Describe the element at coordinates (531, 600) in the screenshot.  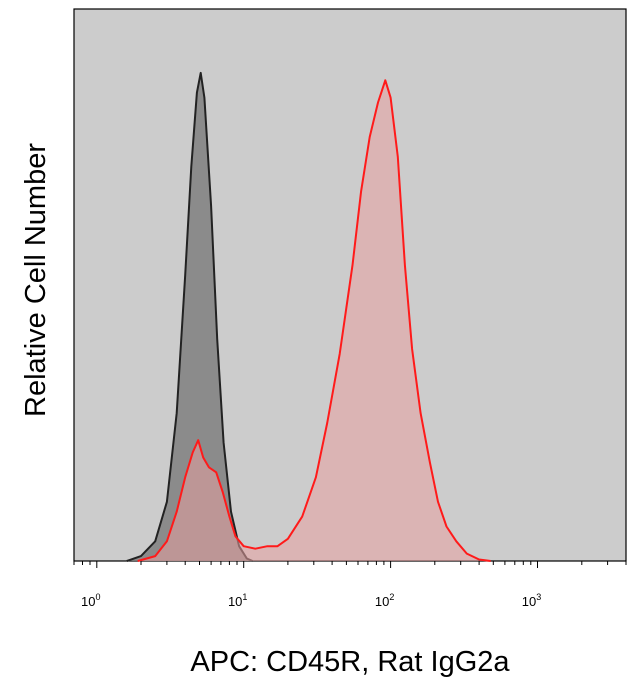
I see `x-tick-label: 10³` at that location.